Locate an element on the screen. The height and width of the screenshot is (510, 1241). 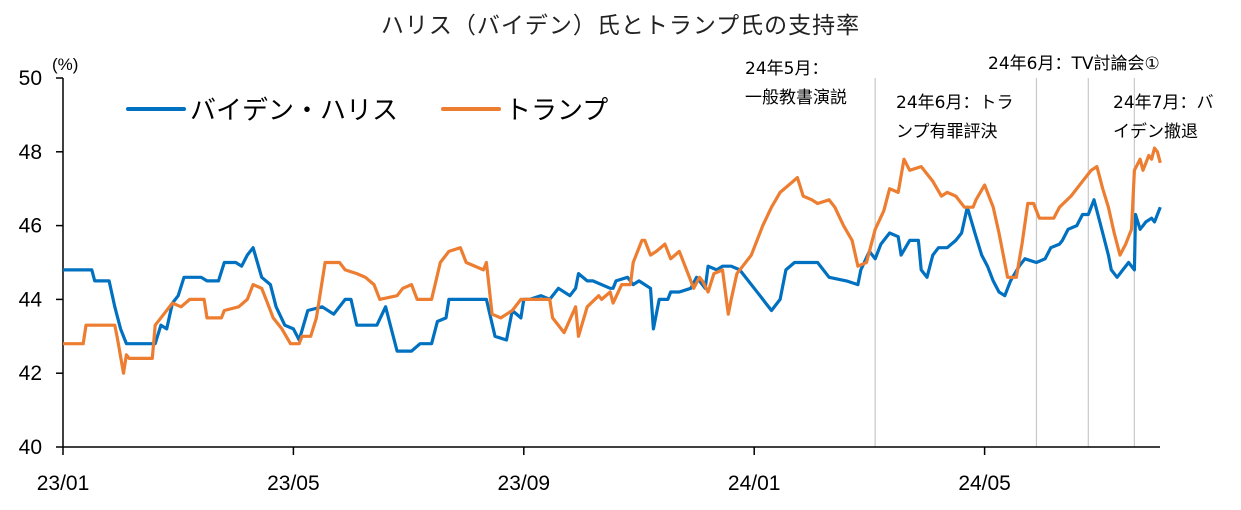
y-tick-label: 48 is located at coordinates (30, 152).